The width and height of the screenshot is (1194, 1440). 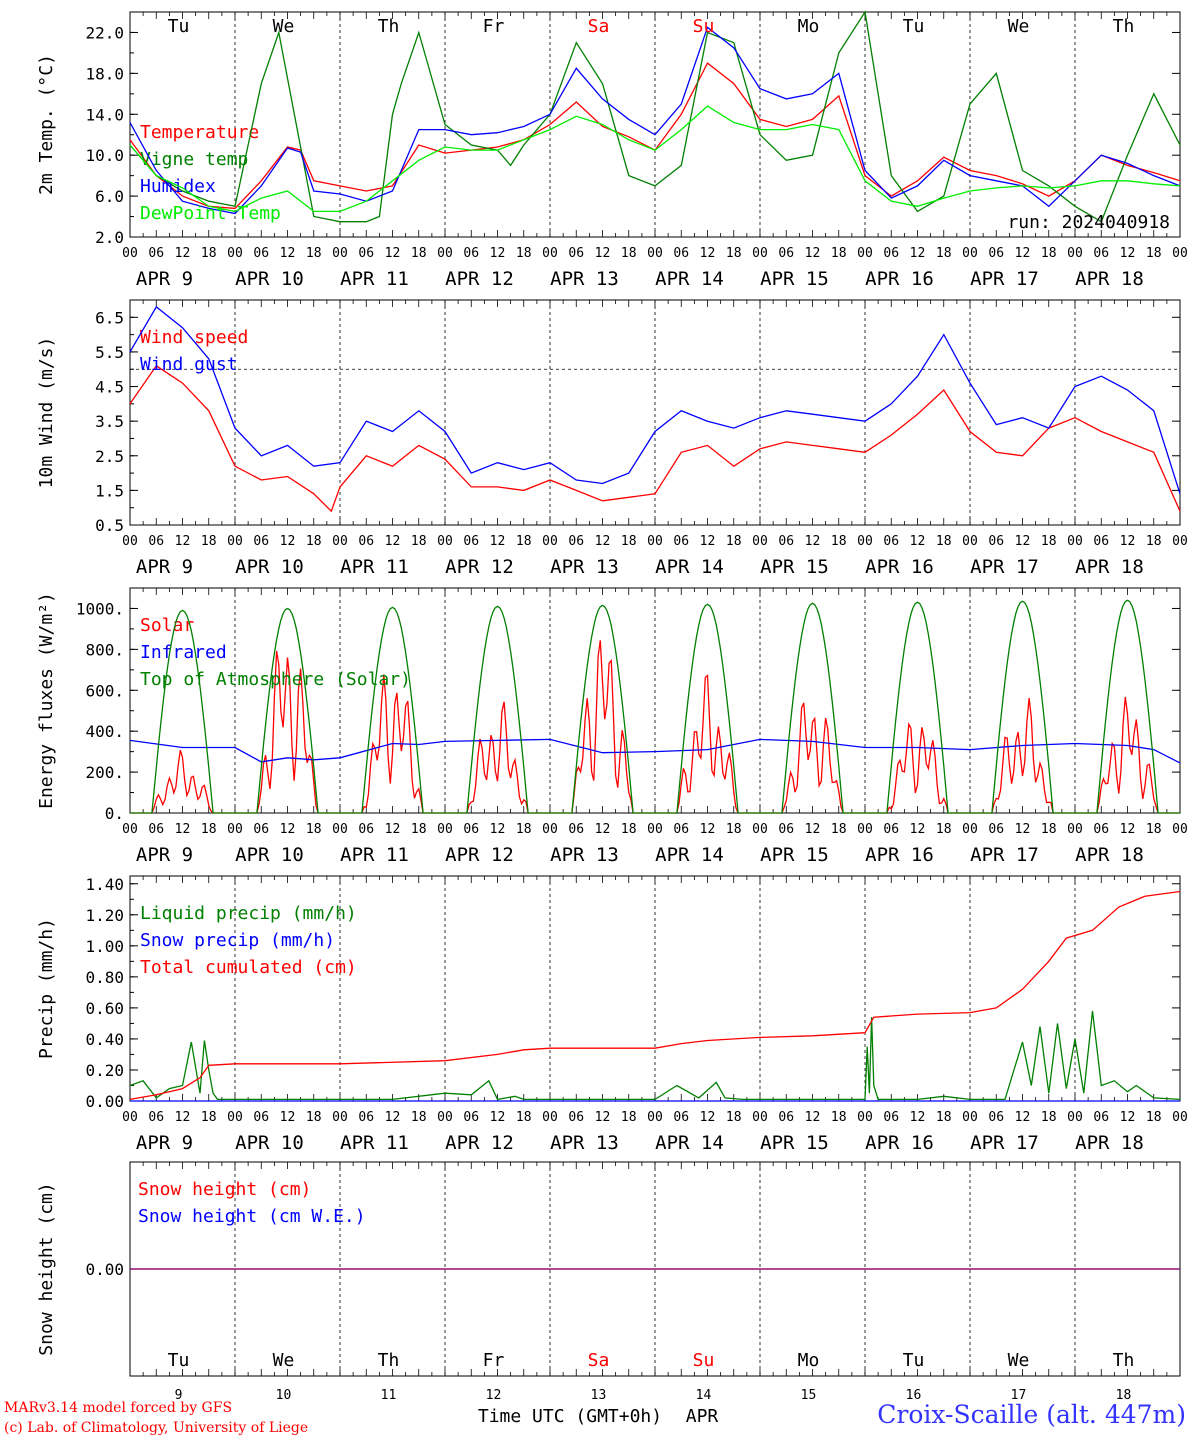 What do you see at coordinates (479, 1143) in the screenshot?
I see `x-day-label: APR 12` at bounding box center [479, 1143].